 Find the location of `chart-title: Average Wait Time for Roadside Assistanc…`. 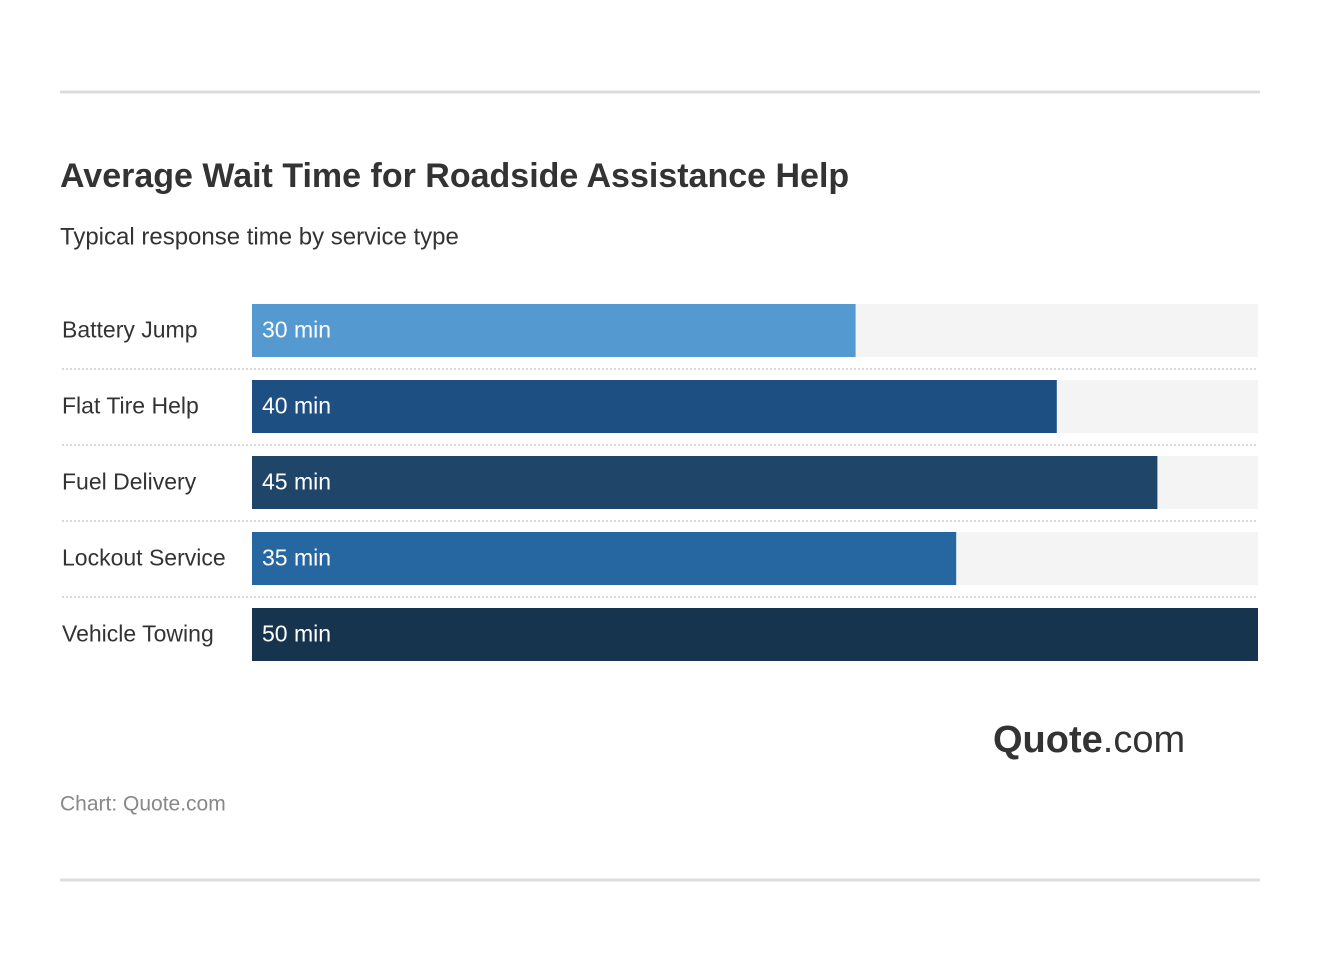

chart-title: Average Wait Time for Roadside Assistanc… is located at coordinates (454, 176).